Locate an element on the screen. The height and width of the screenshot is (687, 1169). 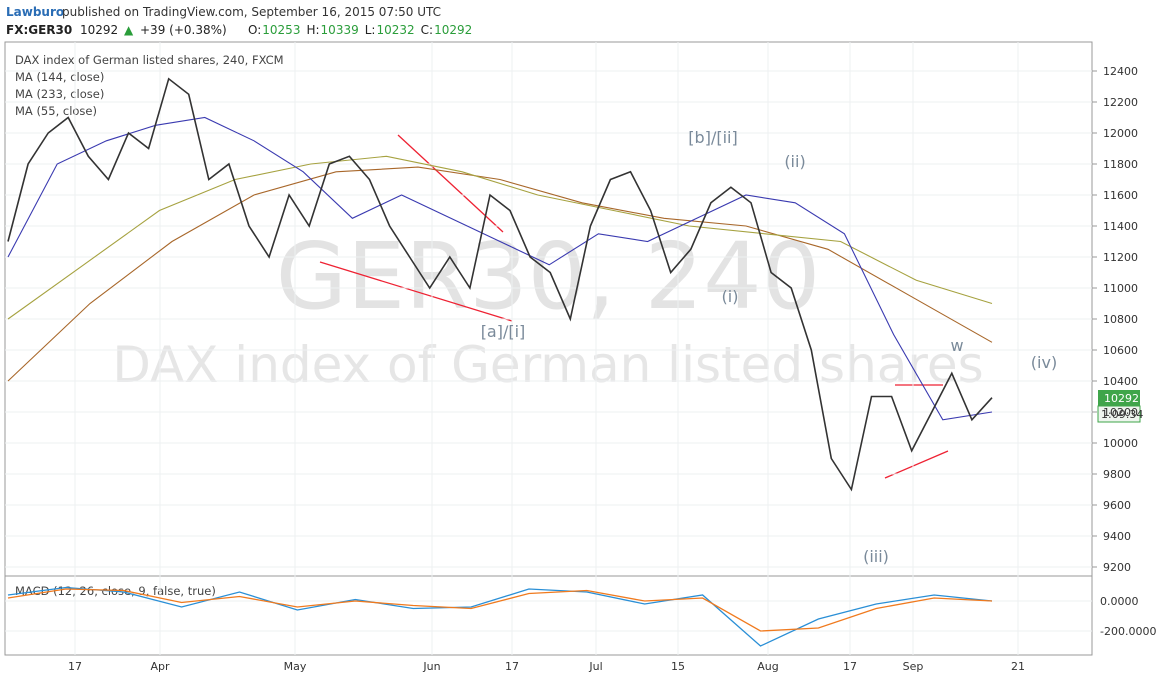
watermark: GER30, 240 is located at coordinates (548, 276).